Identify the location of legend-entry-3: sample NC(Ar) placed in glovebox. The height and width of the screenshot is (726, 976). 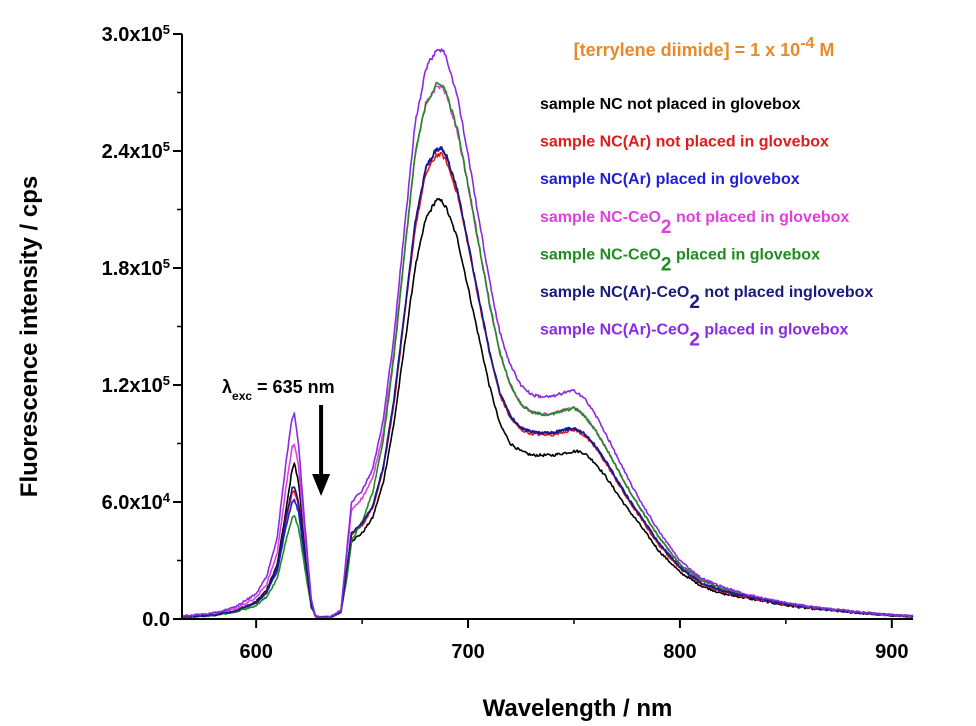
(670, 179).